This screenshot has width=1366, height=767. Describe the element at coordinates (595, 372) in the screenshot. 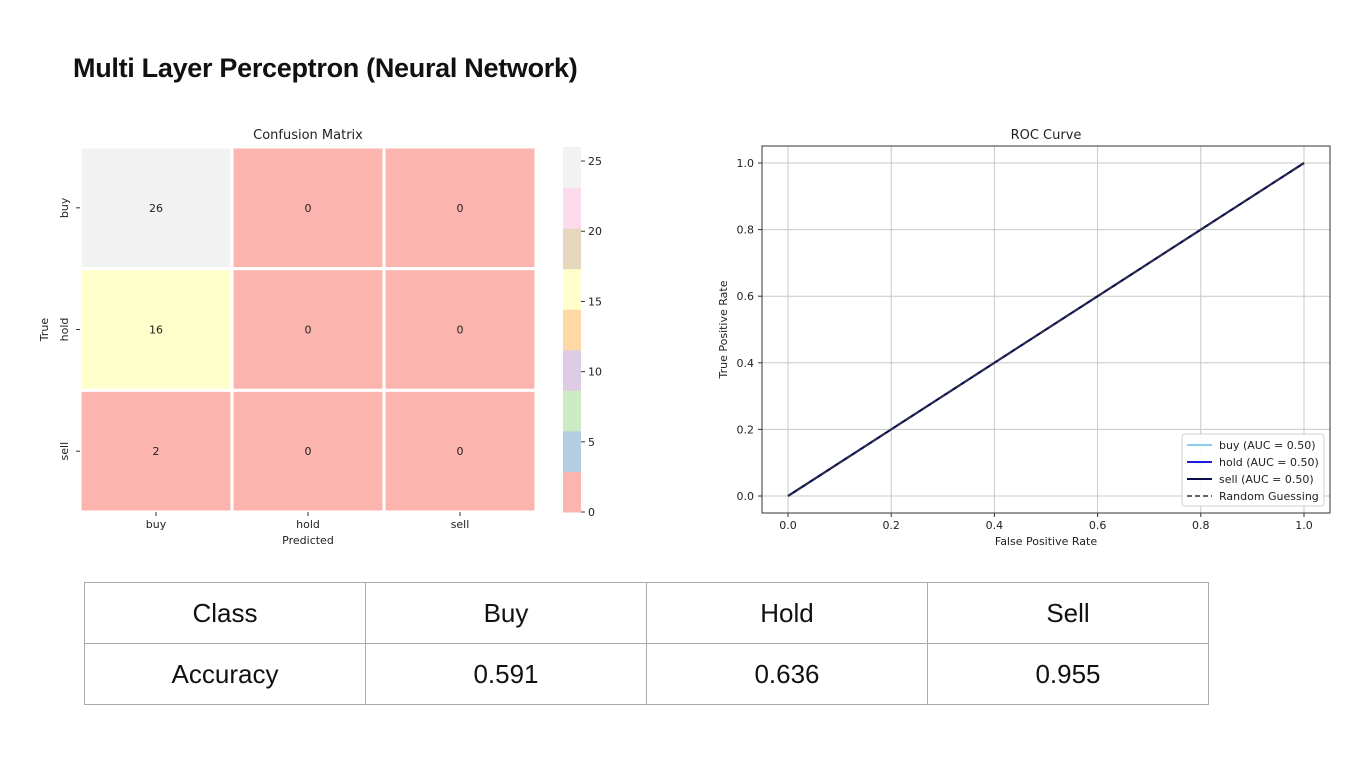

I see `colorbar-tick-label: 10` at that location.